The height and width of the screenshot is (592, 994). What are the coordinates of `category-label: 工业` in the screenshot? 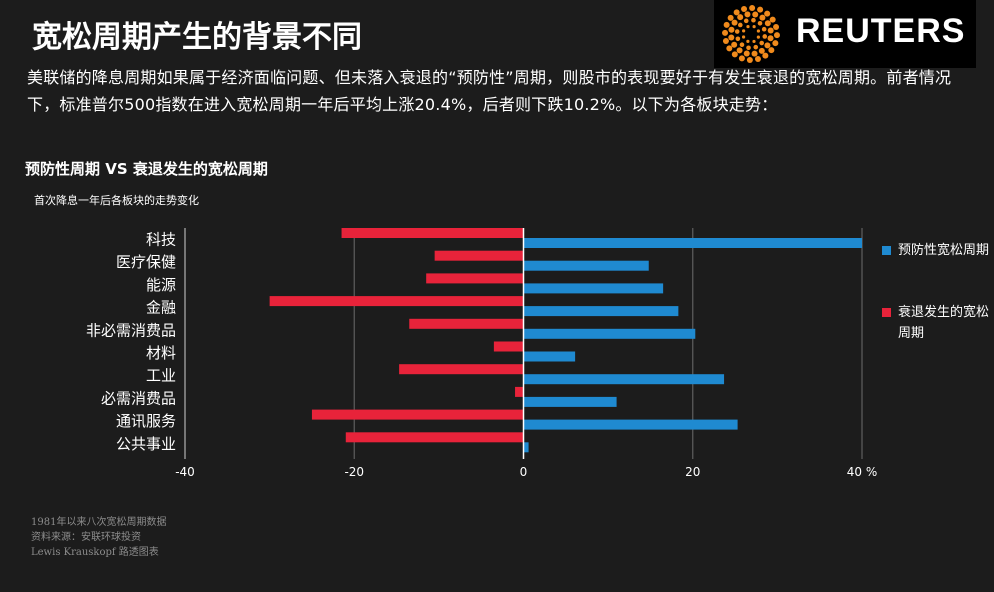 It's located at (161, 376).